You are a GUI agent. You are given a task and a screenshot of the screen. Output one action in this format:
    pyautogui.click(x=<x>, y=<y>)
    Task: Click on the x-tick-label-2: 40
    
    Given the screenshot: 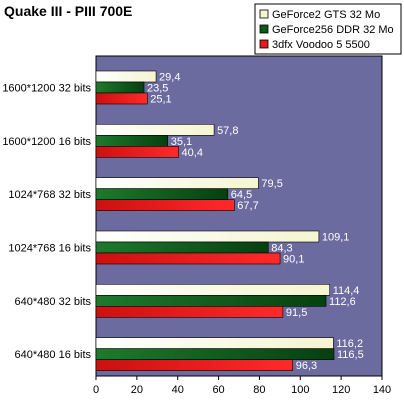 What is the action you would take?
    pyautogui.click(x=178, y=390)
    